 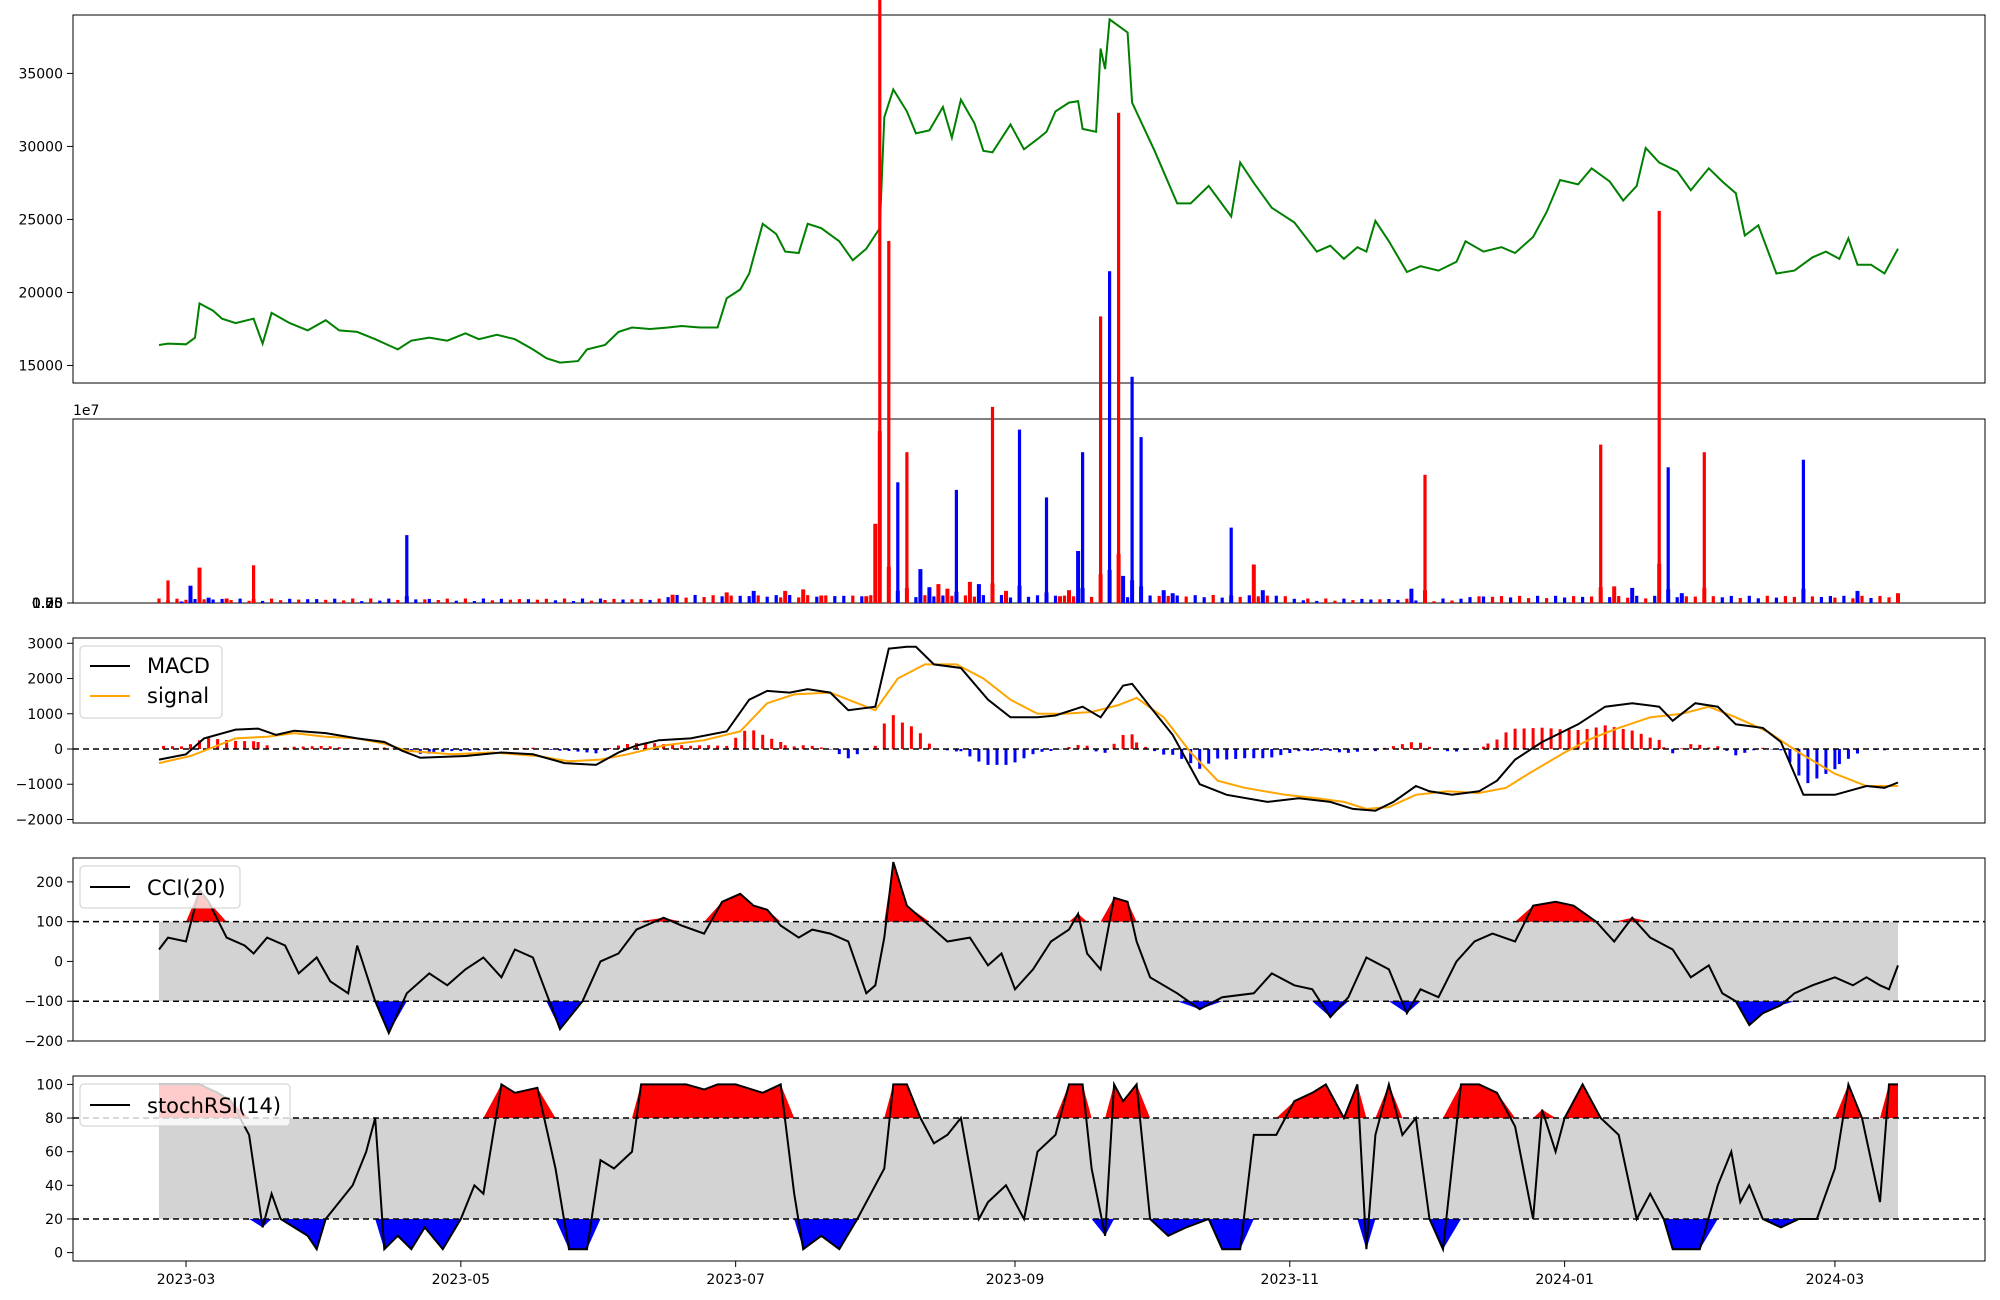 What do you see at coordinates (54, 1119) in the screenshot?
I see `stochrsi-ytick-label: 80` at bounding box center [54, 1119].